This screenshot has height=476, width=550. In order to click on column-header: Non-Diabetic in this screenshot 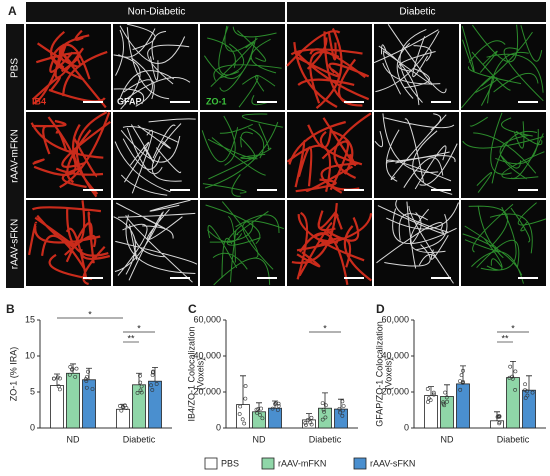, I will do `click(157, 12)`.